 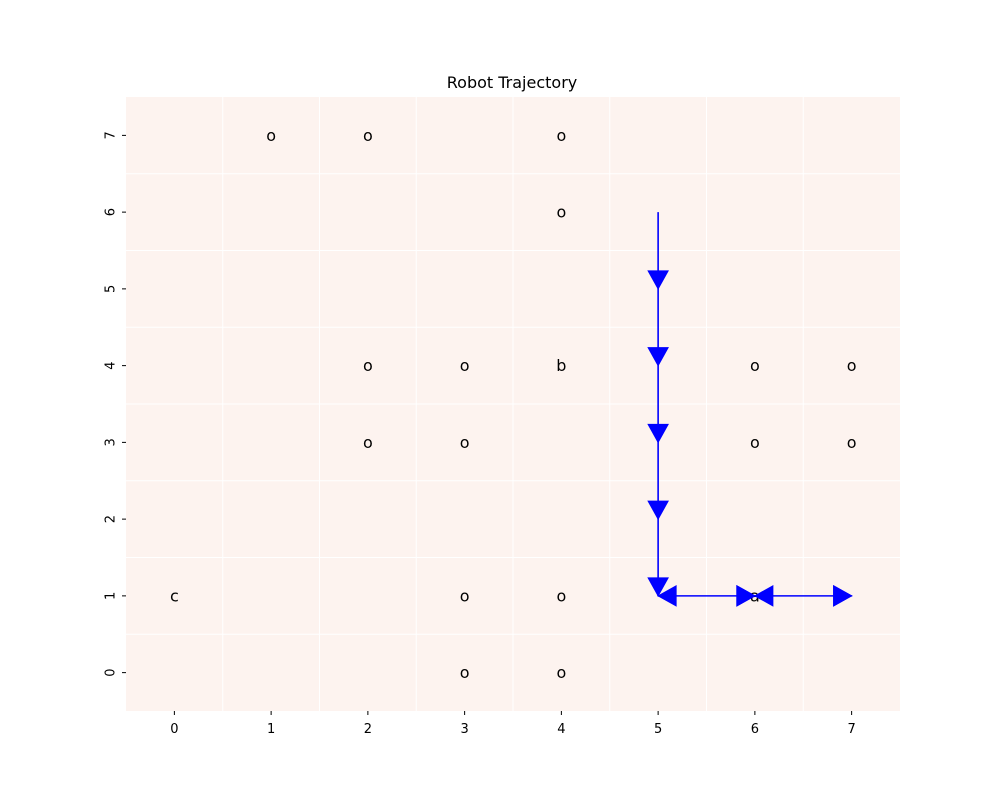 I want to click on x-tick-label: 4, so click(x=561, y=729).